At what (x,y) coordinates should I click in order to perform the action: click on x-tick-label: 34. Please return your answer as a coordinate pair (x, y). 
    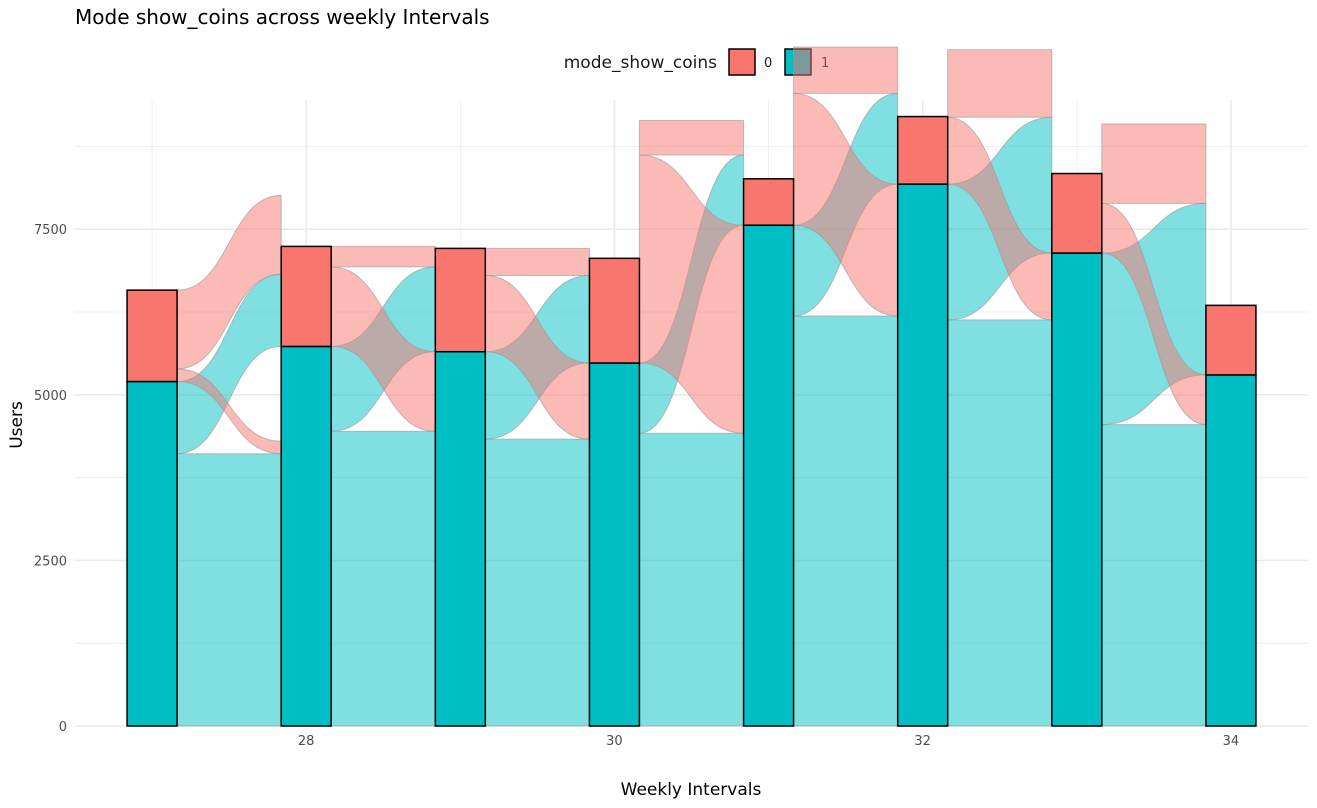
    Looking at the image, I should click on (1231, 741).